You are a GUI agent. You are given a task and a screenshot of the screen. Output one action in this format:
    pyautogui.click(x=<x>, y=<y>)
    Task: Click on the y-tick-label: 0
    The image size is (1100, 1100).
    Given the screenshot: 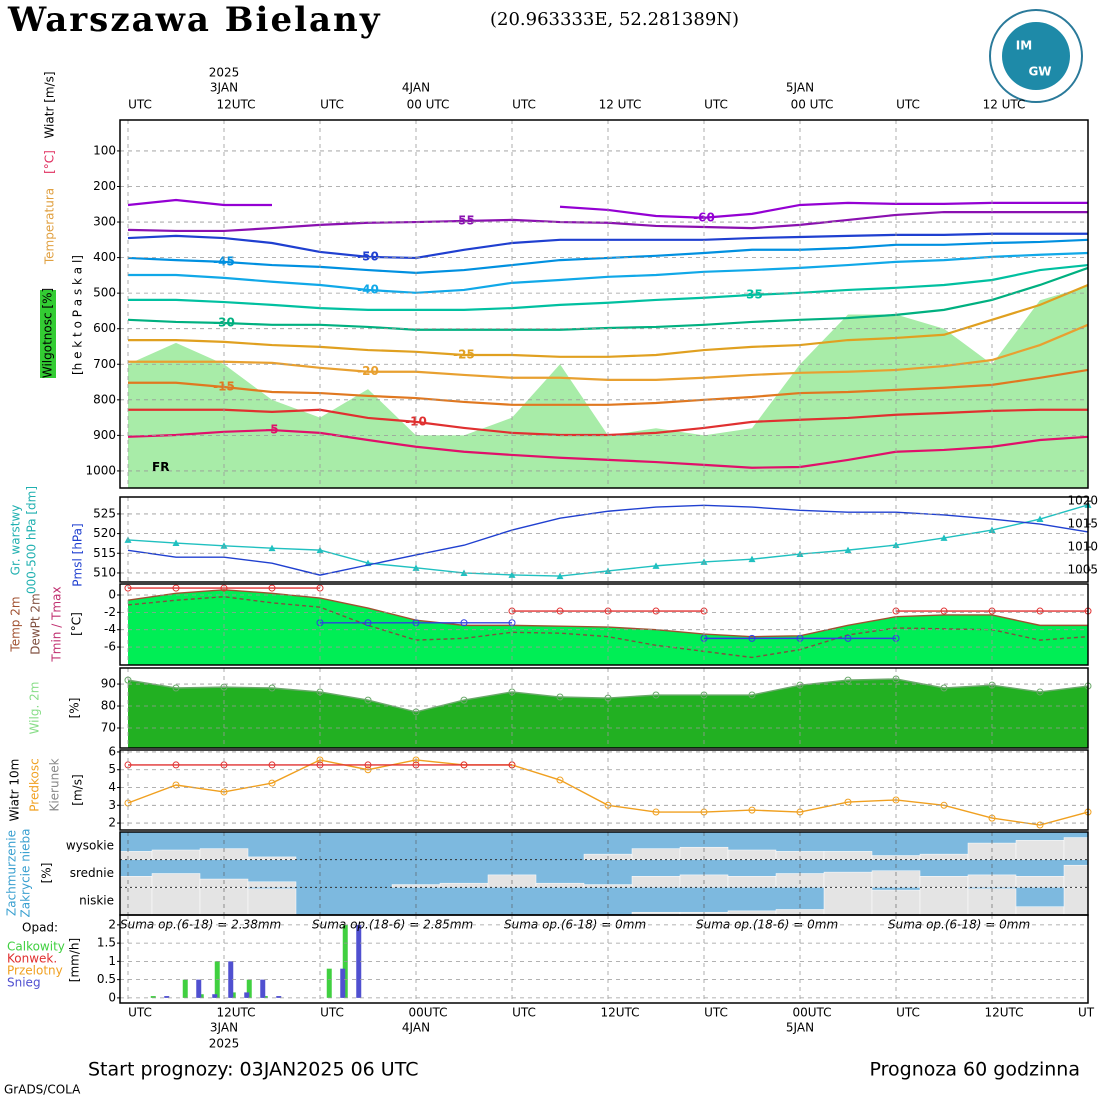 What is the action you would take?
    pyautogui.click(x=112, y=595)
    